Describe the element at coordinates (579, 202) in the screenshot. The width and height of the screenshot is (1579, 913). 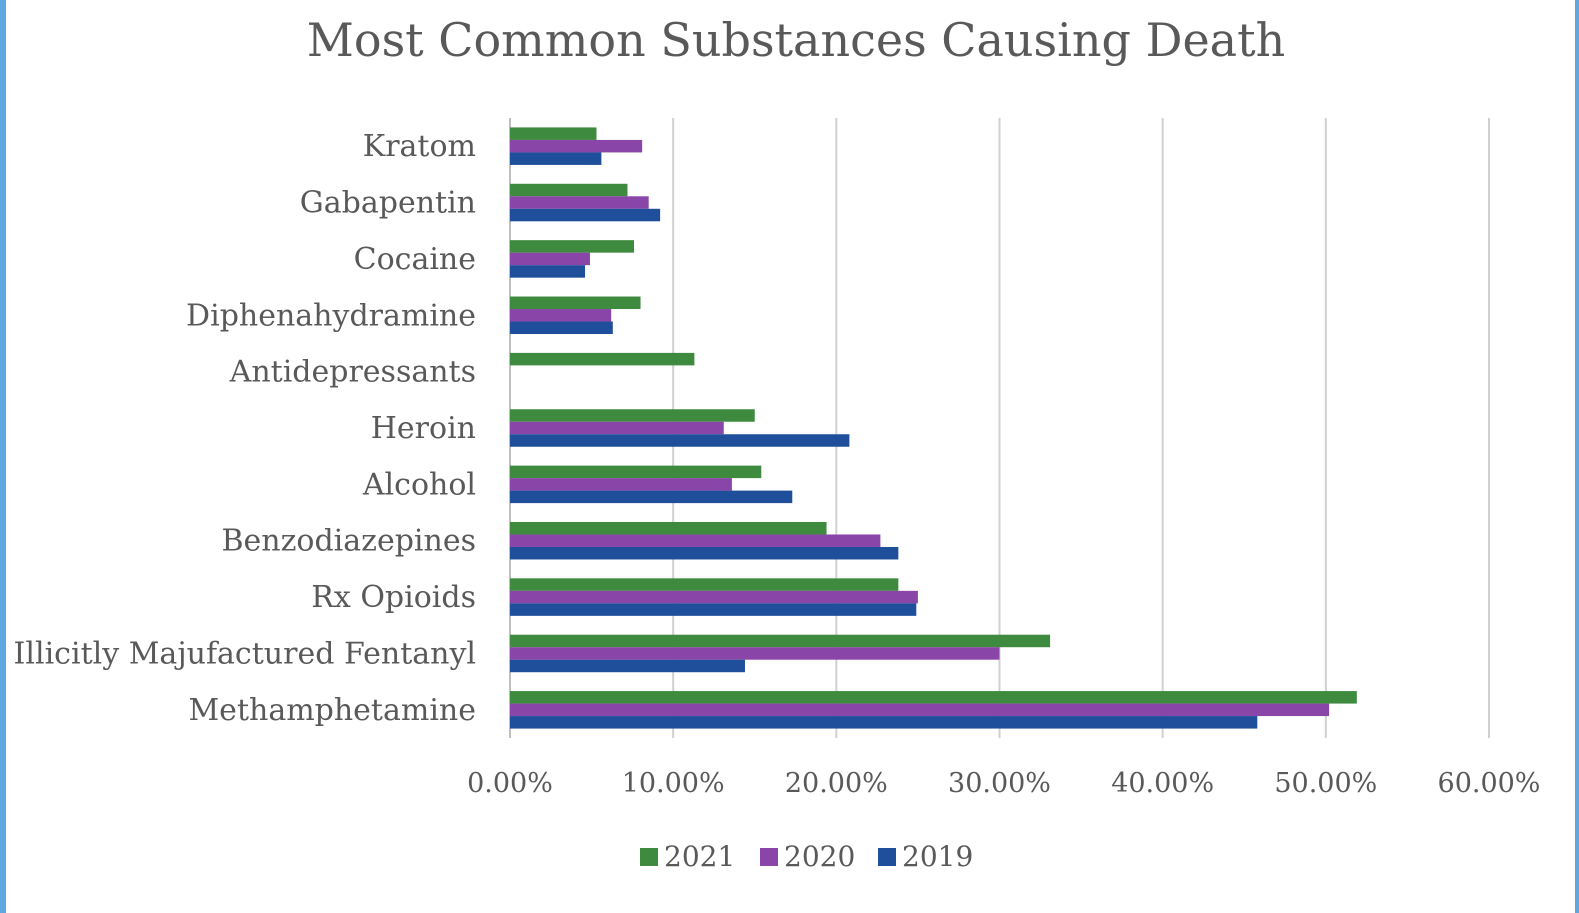
I see `bar-2020-gabapentin` at that location.